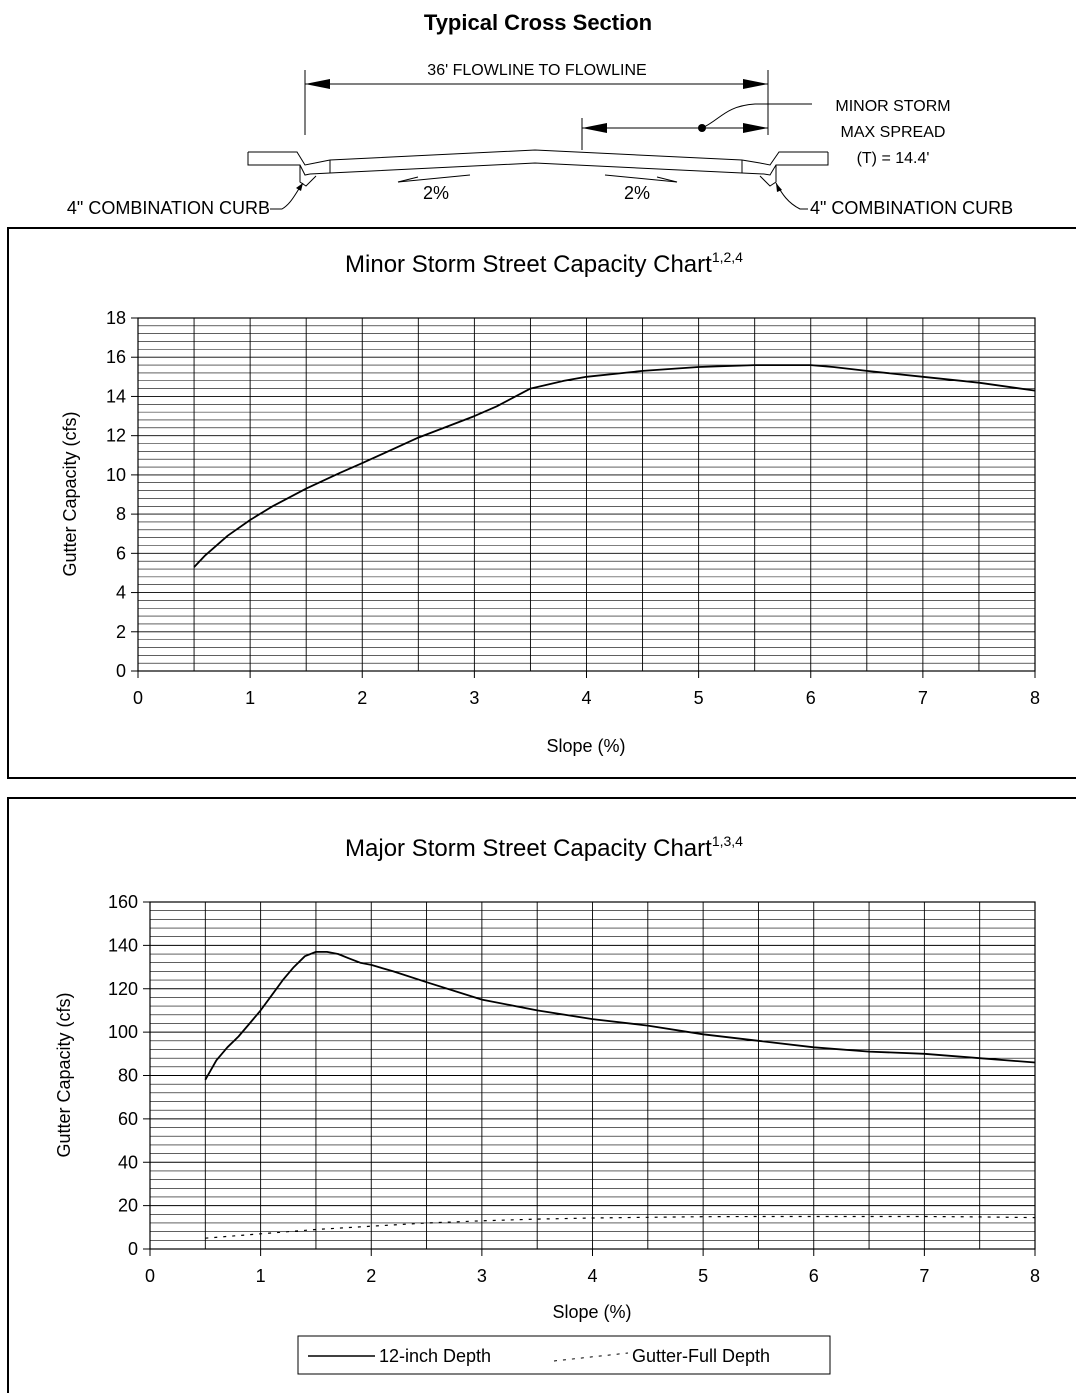 The width and height of the screenshot is (1076, 1393). What do you see at coordinates (128, 1162) in the screenshot?
I see `major-y-tick-label: 40` at bounding box center [128, 1162].